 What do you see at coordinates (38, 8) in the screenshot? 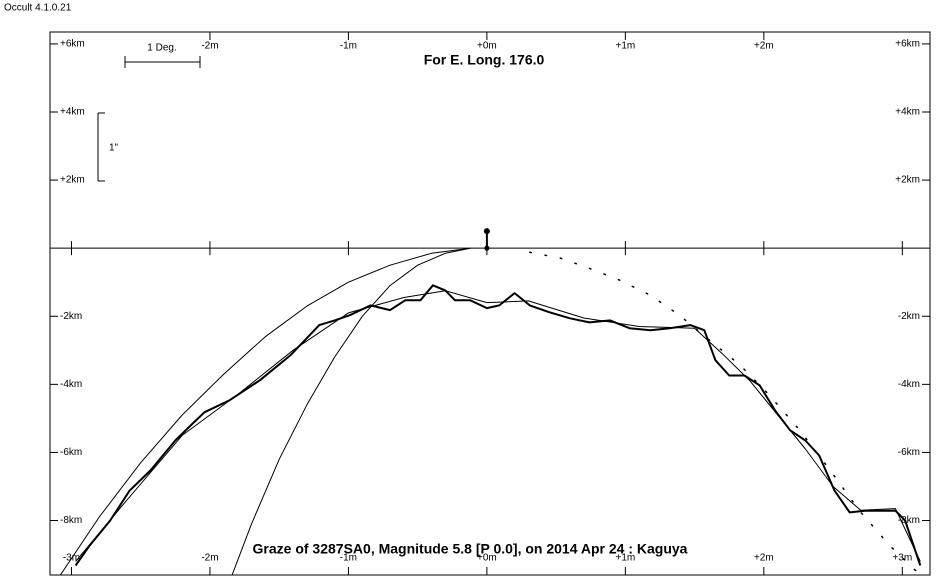
I see `app-label: Occult 4.1.0.21` at bounding box center [38, 8].